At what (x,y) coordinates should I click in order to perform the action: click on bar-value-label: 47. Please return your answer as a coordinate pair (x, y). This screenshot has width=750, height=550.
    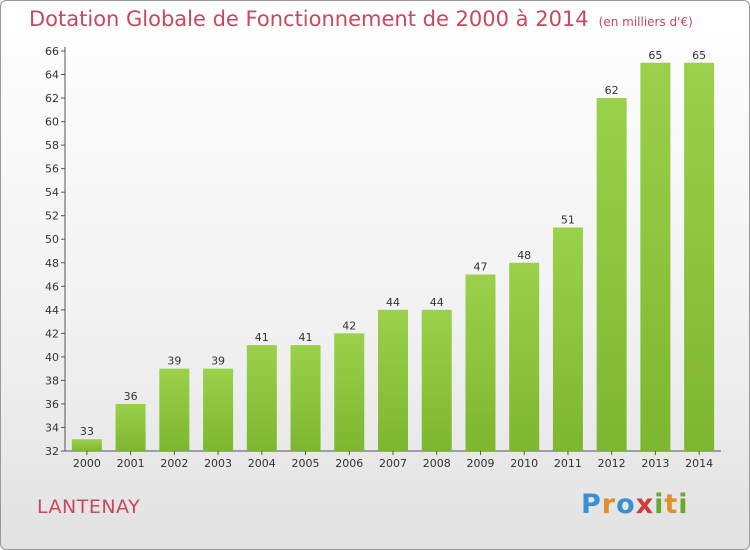
    Looking at the image, I should click on (480, 267).